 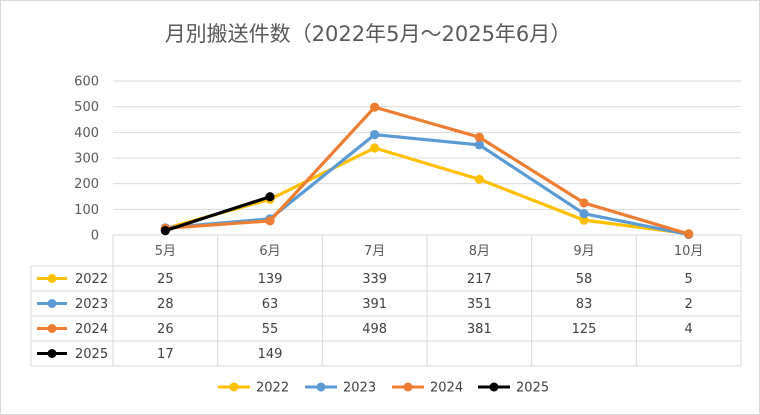 What do you see at coordinates (532, 388) in the screenshot?
I see `legend-label: 2025` at bounding box center [532, 388].